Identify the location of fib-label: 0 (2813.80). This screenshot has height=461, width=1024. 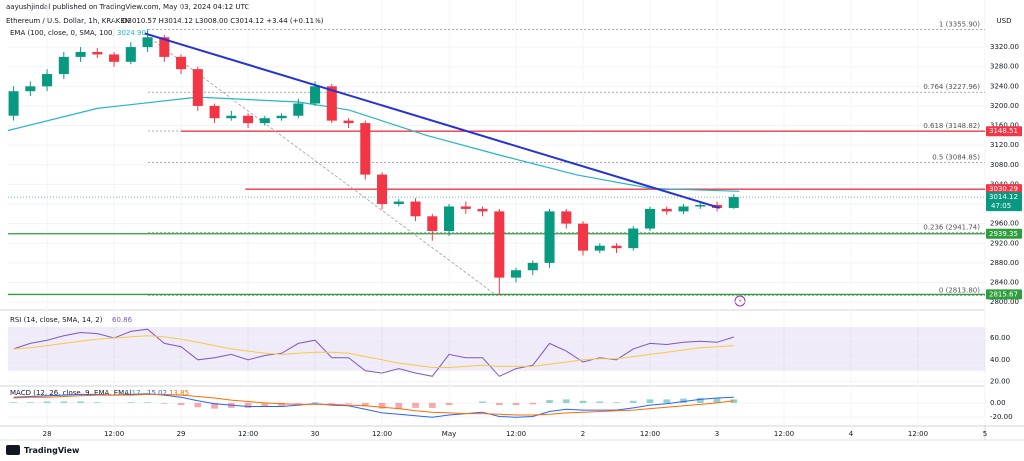
(959, 290).